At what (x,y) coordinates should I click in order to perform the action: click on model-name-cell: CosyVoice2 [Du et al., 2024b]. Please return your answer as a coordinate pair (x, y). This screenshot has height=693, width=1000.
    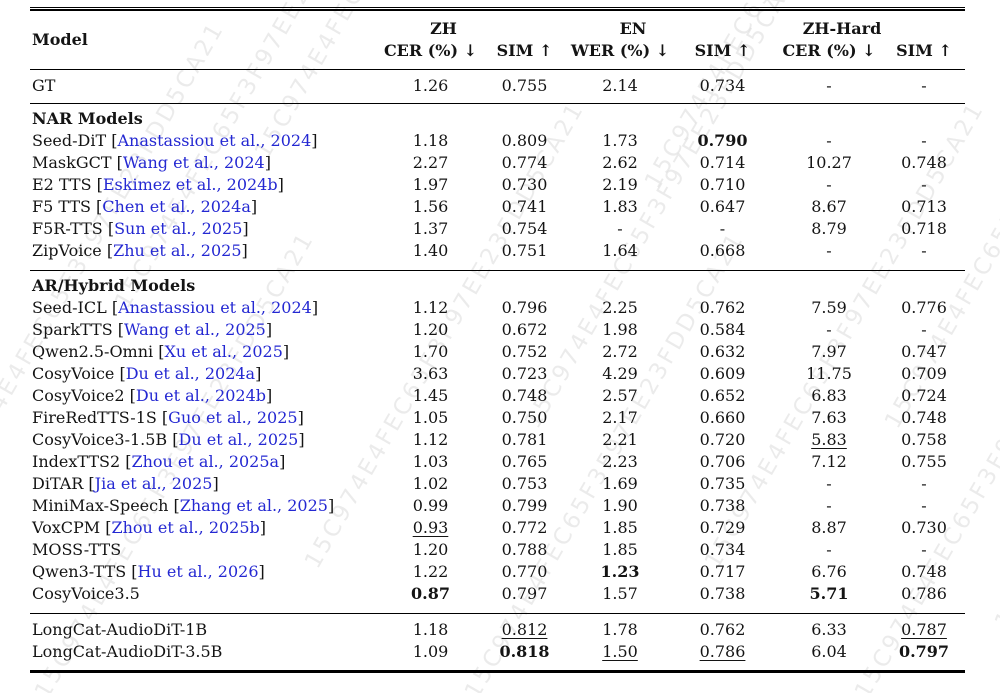
    Looking at the image, I should click on (152, 395).